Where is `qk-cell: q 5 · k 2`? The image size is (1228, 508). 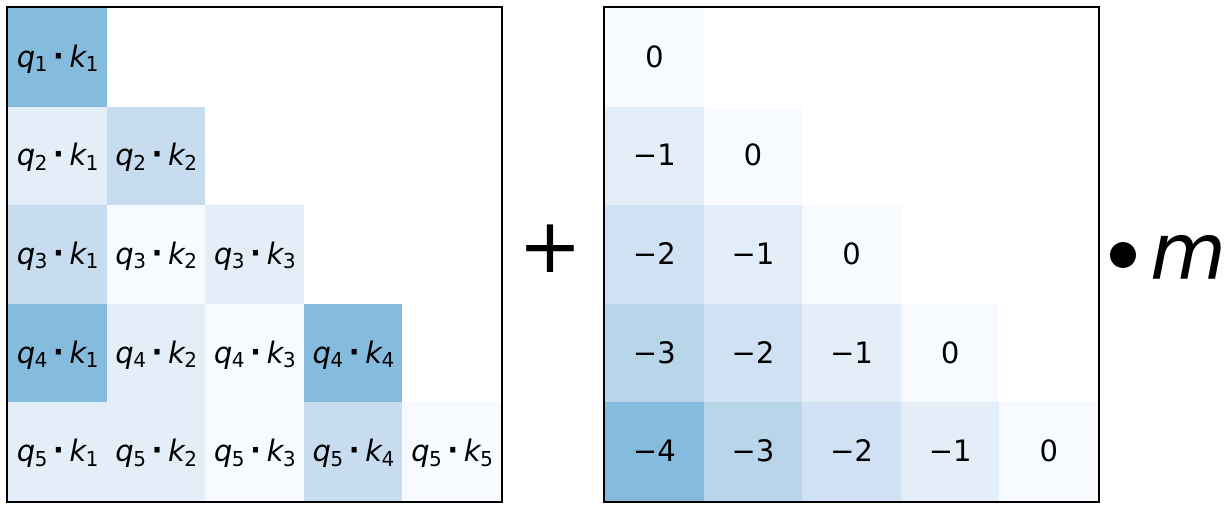
qk-cell: q 5 · k 2 is located at coordinates (156, 451).